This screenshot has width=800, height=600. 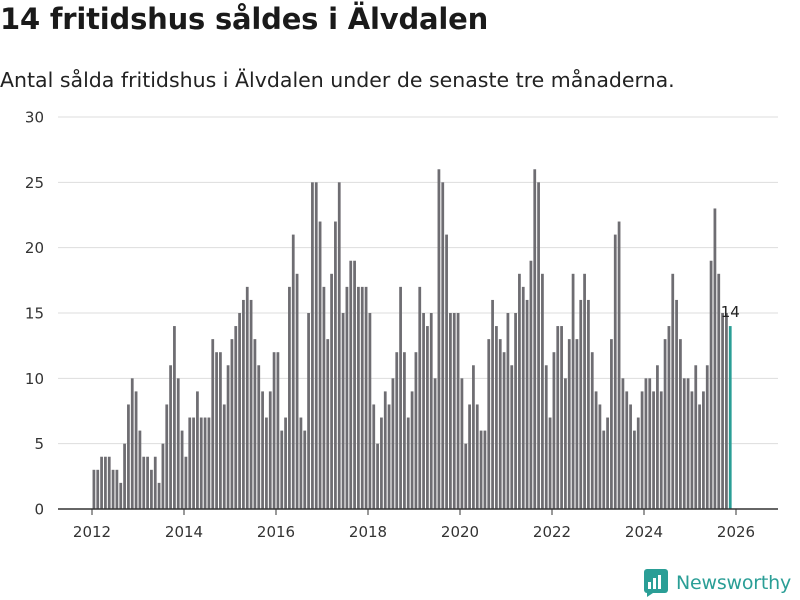 What do you see at coordinates (184, 532) in the screenshot?
I see `x-tick-label: 2014` at bounding box center [184, 532].